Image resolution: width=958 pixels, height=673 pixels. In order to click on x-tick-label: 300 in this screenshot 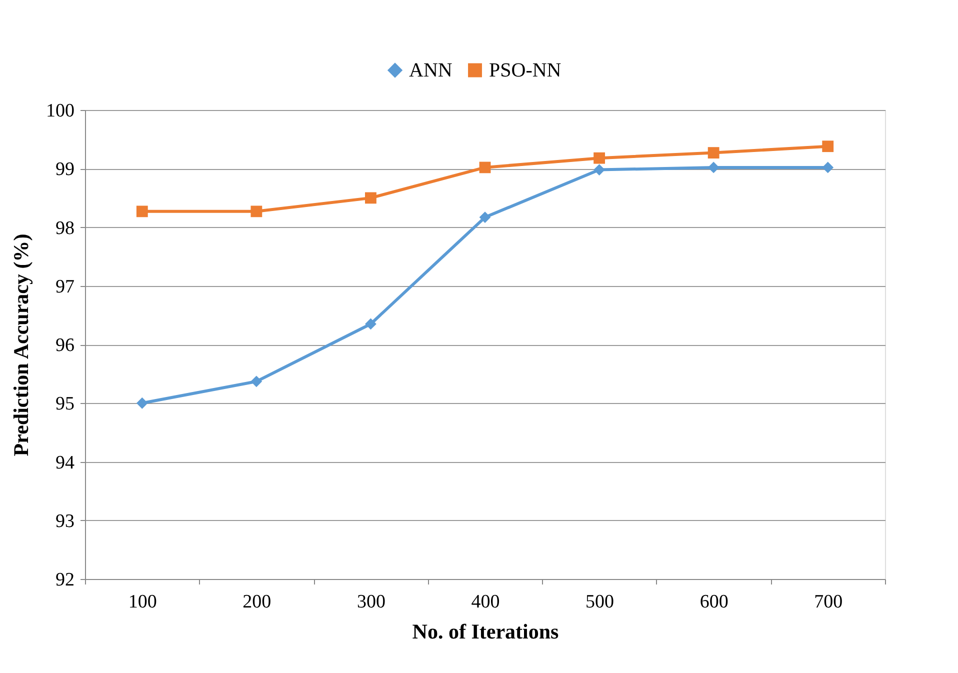, I will do `click(371, 602)`.